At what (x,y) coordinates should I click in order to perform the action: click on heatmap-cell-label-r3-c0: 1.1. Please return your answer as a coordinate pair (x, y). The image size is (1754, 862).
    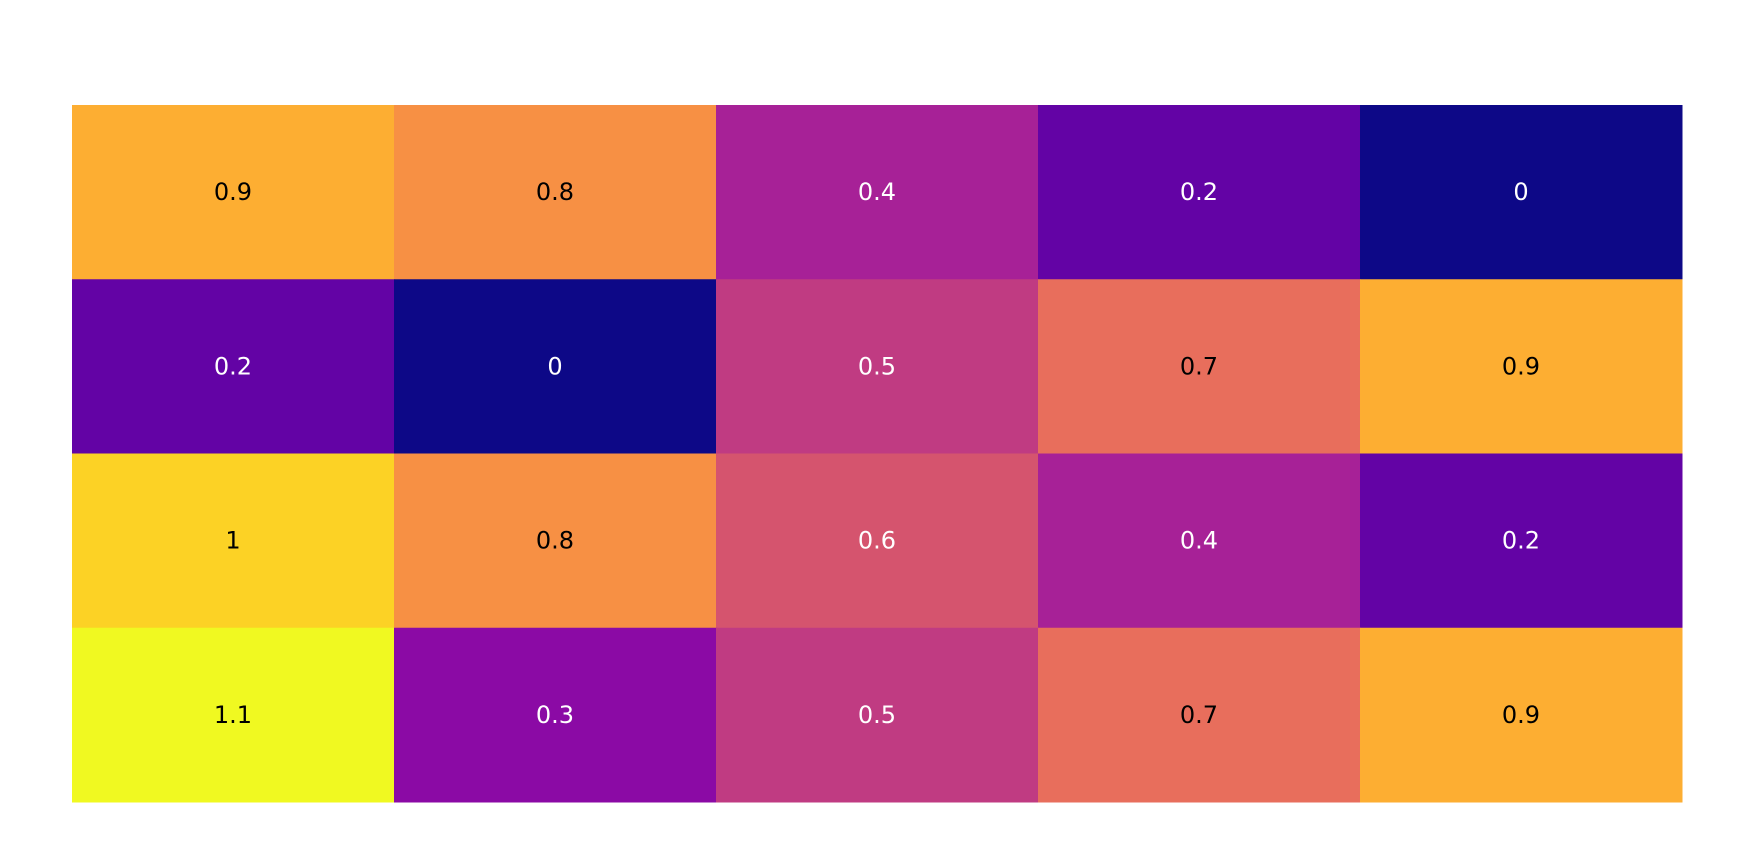
    Looking at the image, I should click on (233, 715).